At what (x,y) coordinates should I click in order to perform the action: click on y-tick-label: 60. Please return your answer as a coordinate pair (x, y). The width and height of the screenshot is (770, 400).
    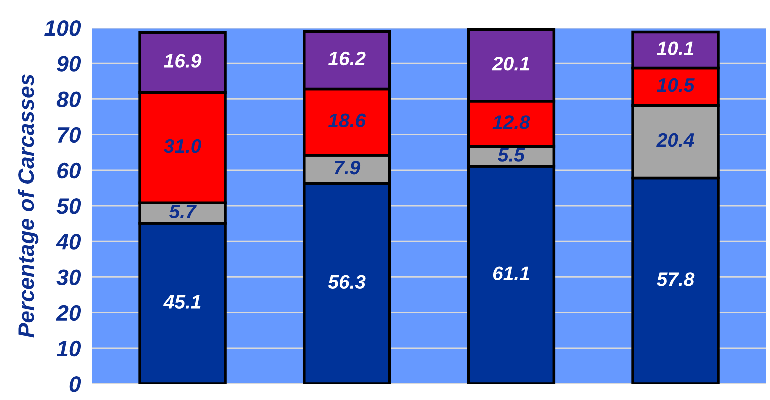
    Looking at the image, I should click on (70, 170).